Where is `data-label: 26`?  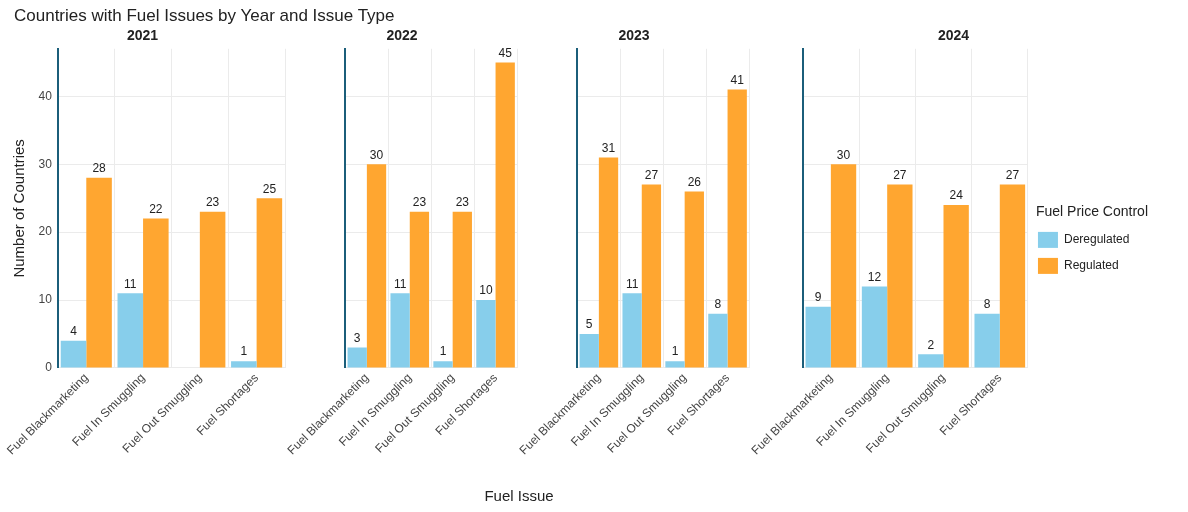 data-label: 26 is located at coordinates (694, 181).